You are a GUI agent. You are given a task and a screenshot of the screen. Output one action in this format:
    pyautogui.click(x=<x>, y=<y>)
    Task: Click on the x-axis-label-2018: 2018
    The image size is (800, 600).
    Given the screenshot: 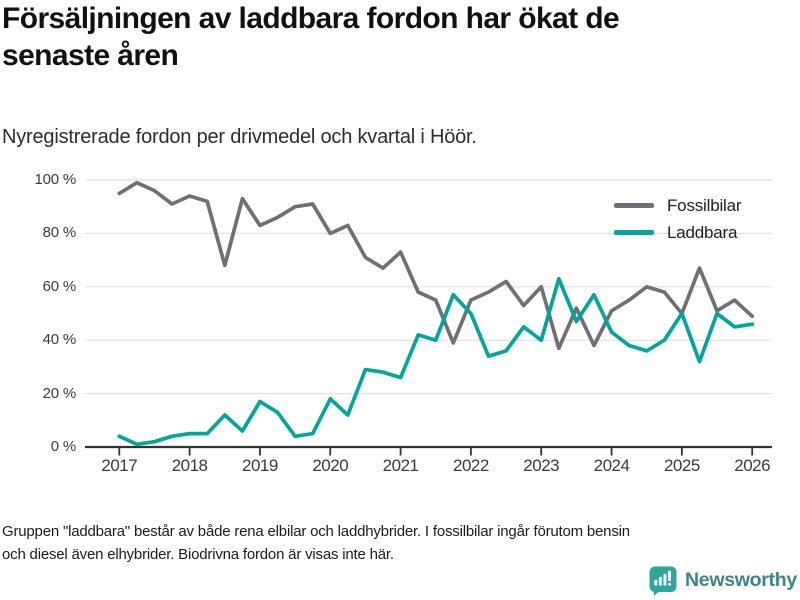 What is the action you would take?
    pyautogui.click(x=189, y=465)
    